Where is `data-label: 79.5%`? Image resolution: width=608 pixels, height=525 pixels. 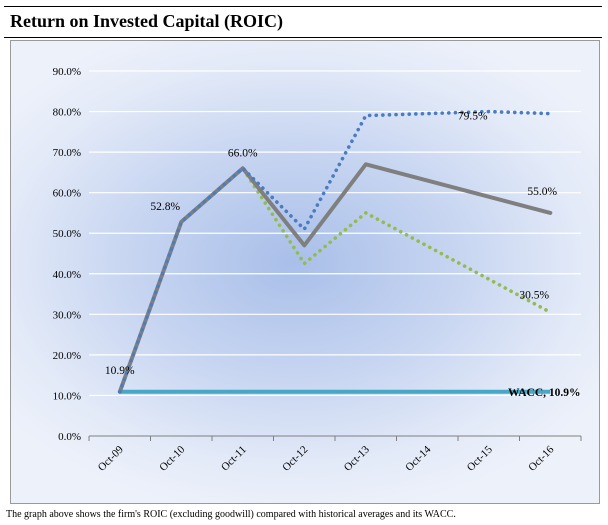
data-label: 79.5% is located at coordinates (473, 117).